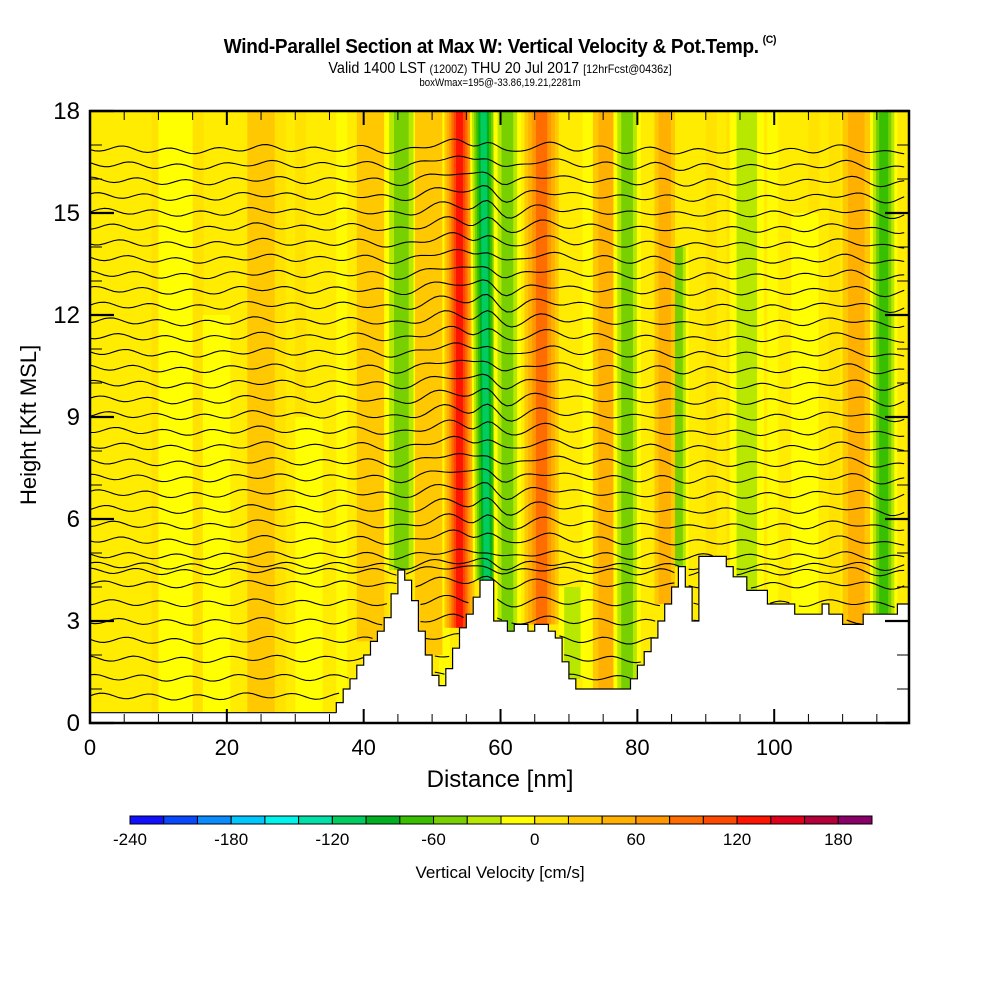  Describe the element at coordinates (73, 417) in the screenshot. I see `y-tick-label: 9` at that location.